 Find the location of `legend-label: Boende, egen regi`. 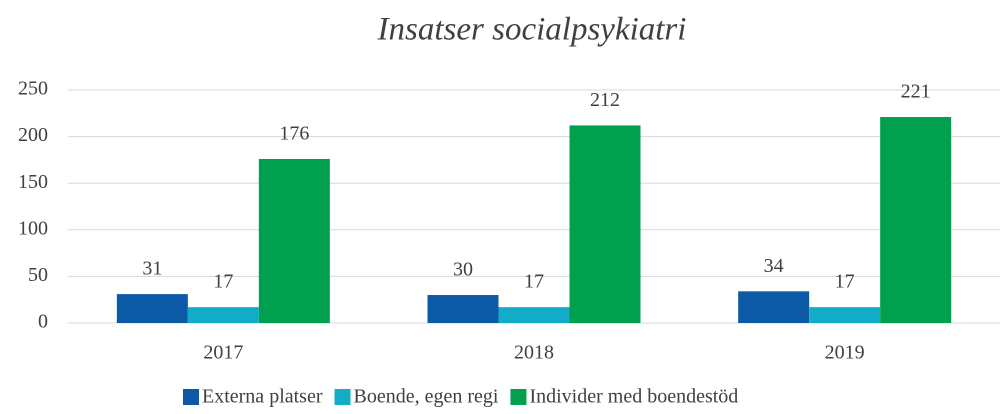

legend-label: Boende, egen regi is located at coordinates (426, 397).